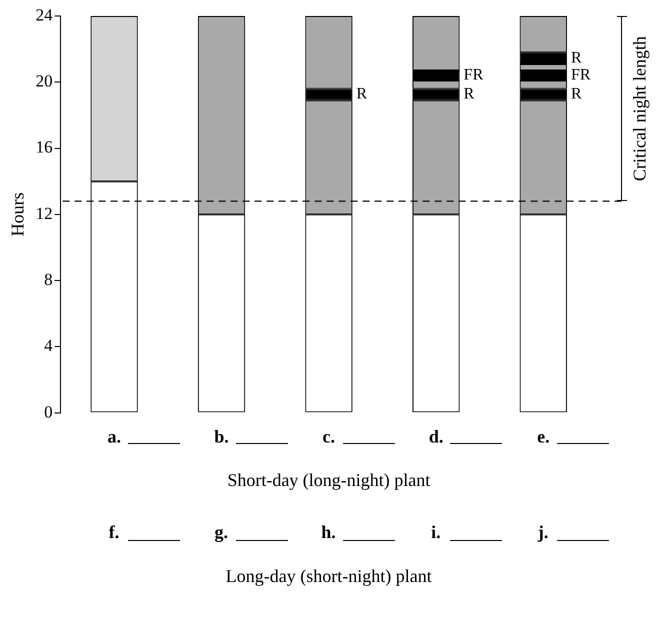 The height and width of the screenshot is (618, 659). I want to click on x-tick-label: d., so click(436, 436).